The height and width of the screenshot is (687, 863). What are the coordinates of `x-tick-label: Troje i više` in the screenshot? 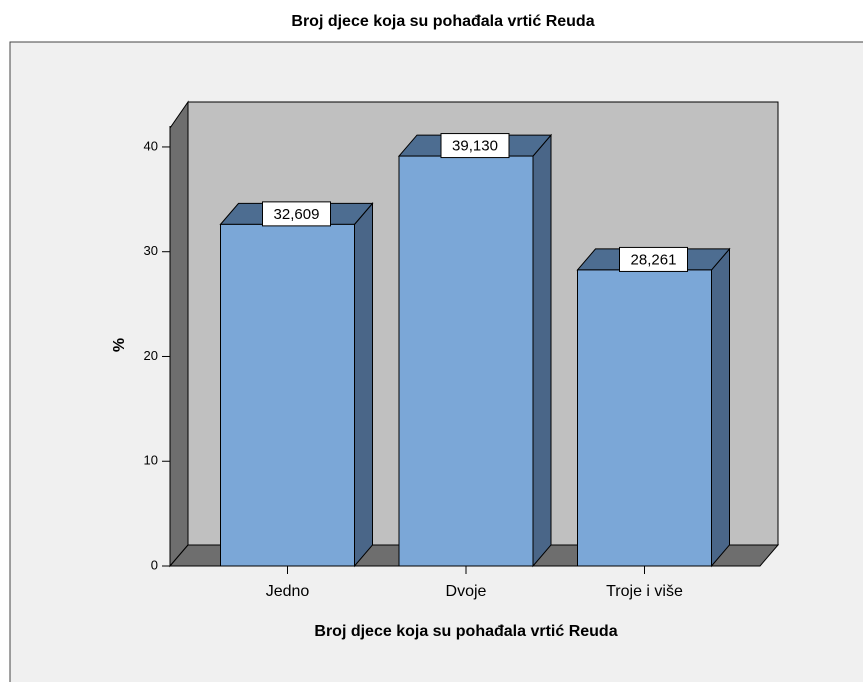 It's located at (644, 591).